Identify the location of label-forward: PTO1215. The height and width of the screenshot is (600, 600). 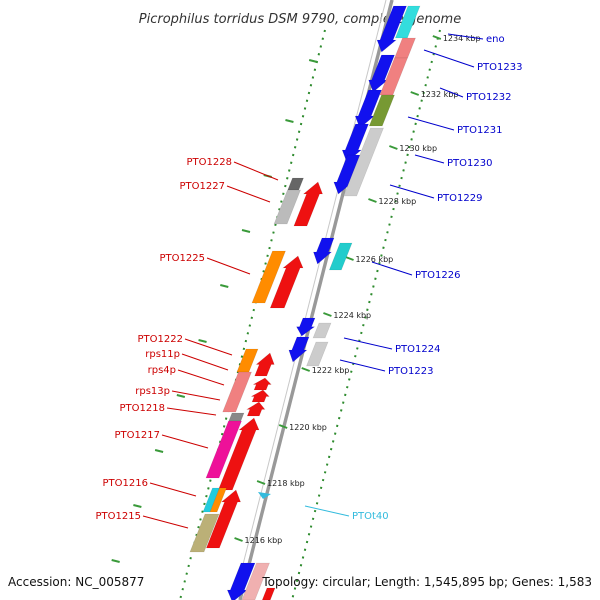
(118, 516).